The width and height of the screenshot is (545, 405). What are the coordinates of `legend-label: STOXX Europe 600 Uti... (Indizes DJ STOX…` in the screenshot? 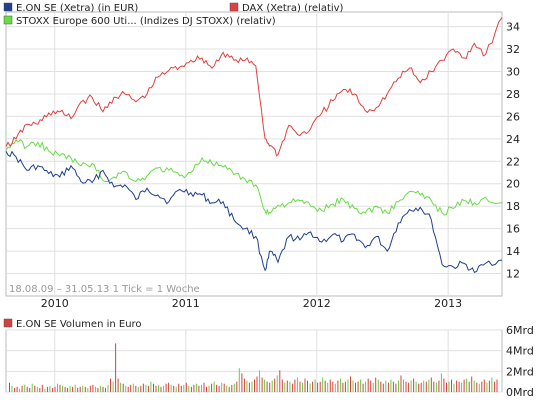 It's located at (146, 21).